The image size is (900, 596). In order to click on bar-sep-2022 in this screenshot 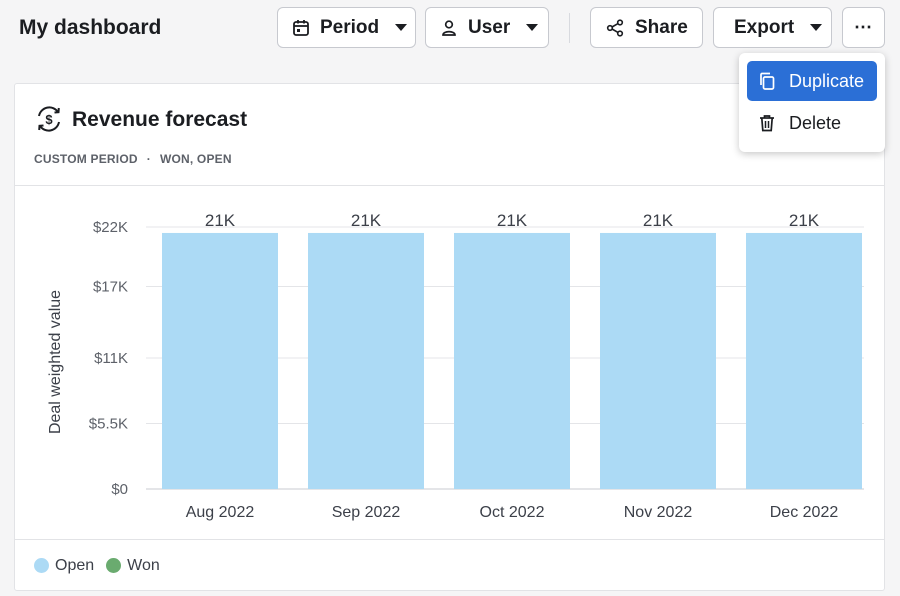, I will do `click(366, 361)`.